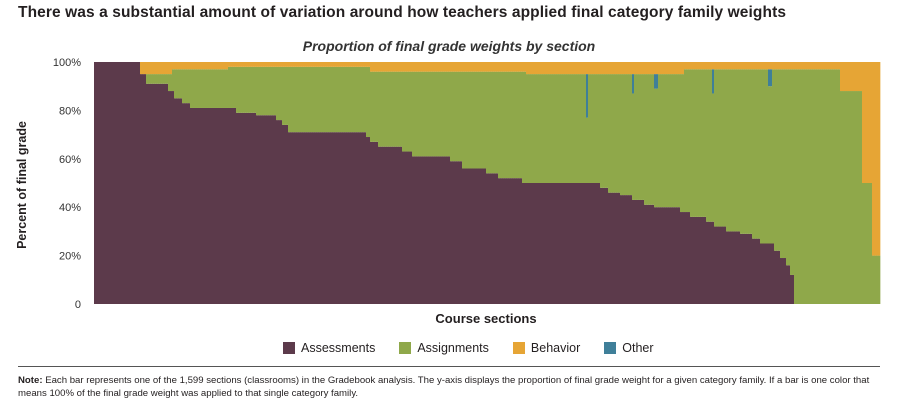 The width and height of the screenshot is (898, 412). I want to click on bar-segment-other, so click(587, 96).